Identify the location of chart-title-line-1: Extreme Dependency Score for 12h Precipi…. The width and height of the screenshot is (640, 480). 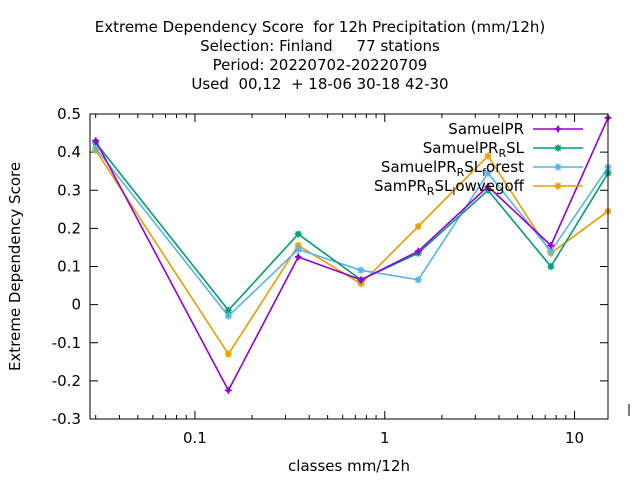
(320, 27).